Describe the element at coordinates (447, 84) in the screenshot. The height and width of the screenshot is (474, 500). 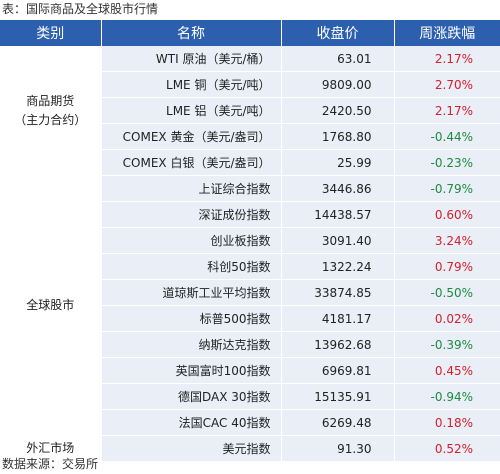
I see `row-change: 2.70%` at that location.